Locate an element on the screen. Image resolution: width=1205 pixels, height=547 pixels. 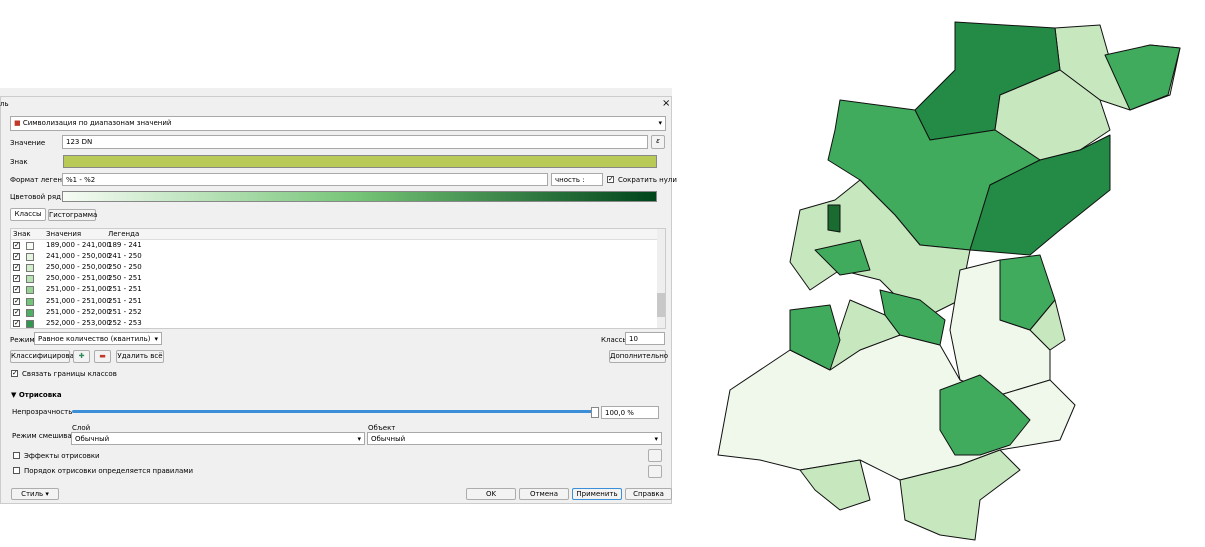
header: Легенда is located at coordinates (124, 234).